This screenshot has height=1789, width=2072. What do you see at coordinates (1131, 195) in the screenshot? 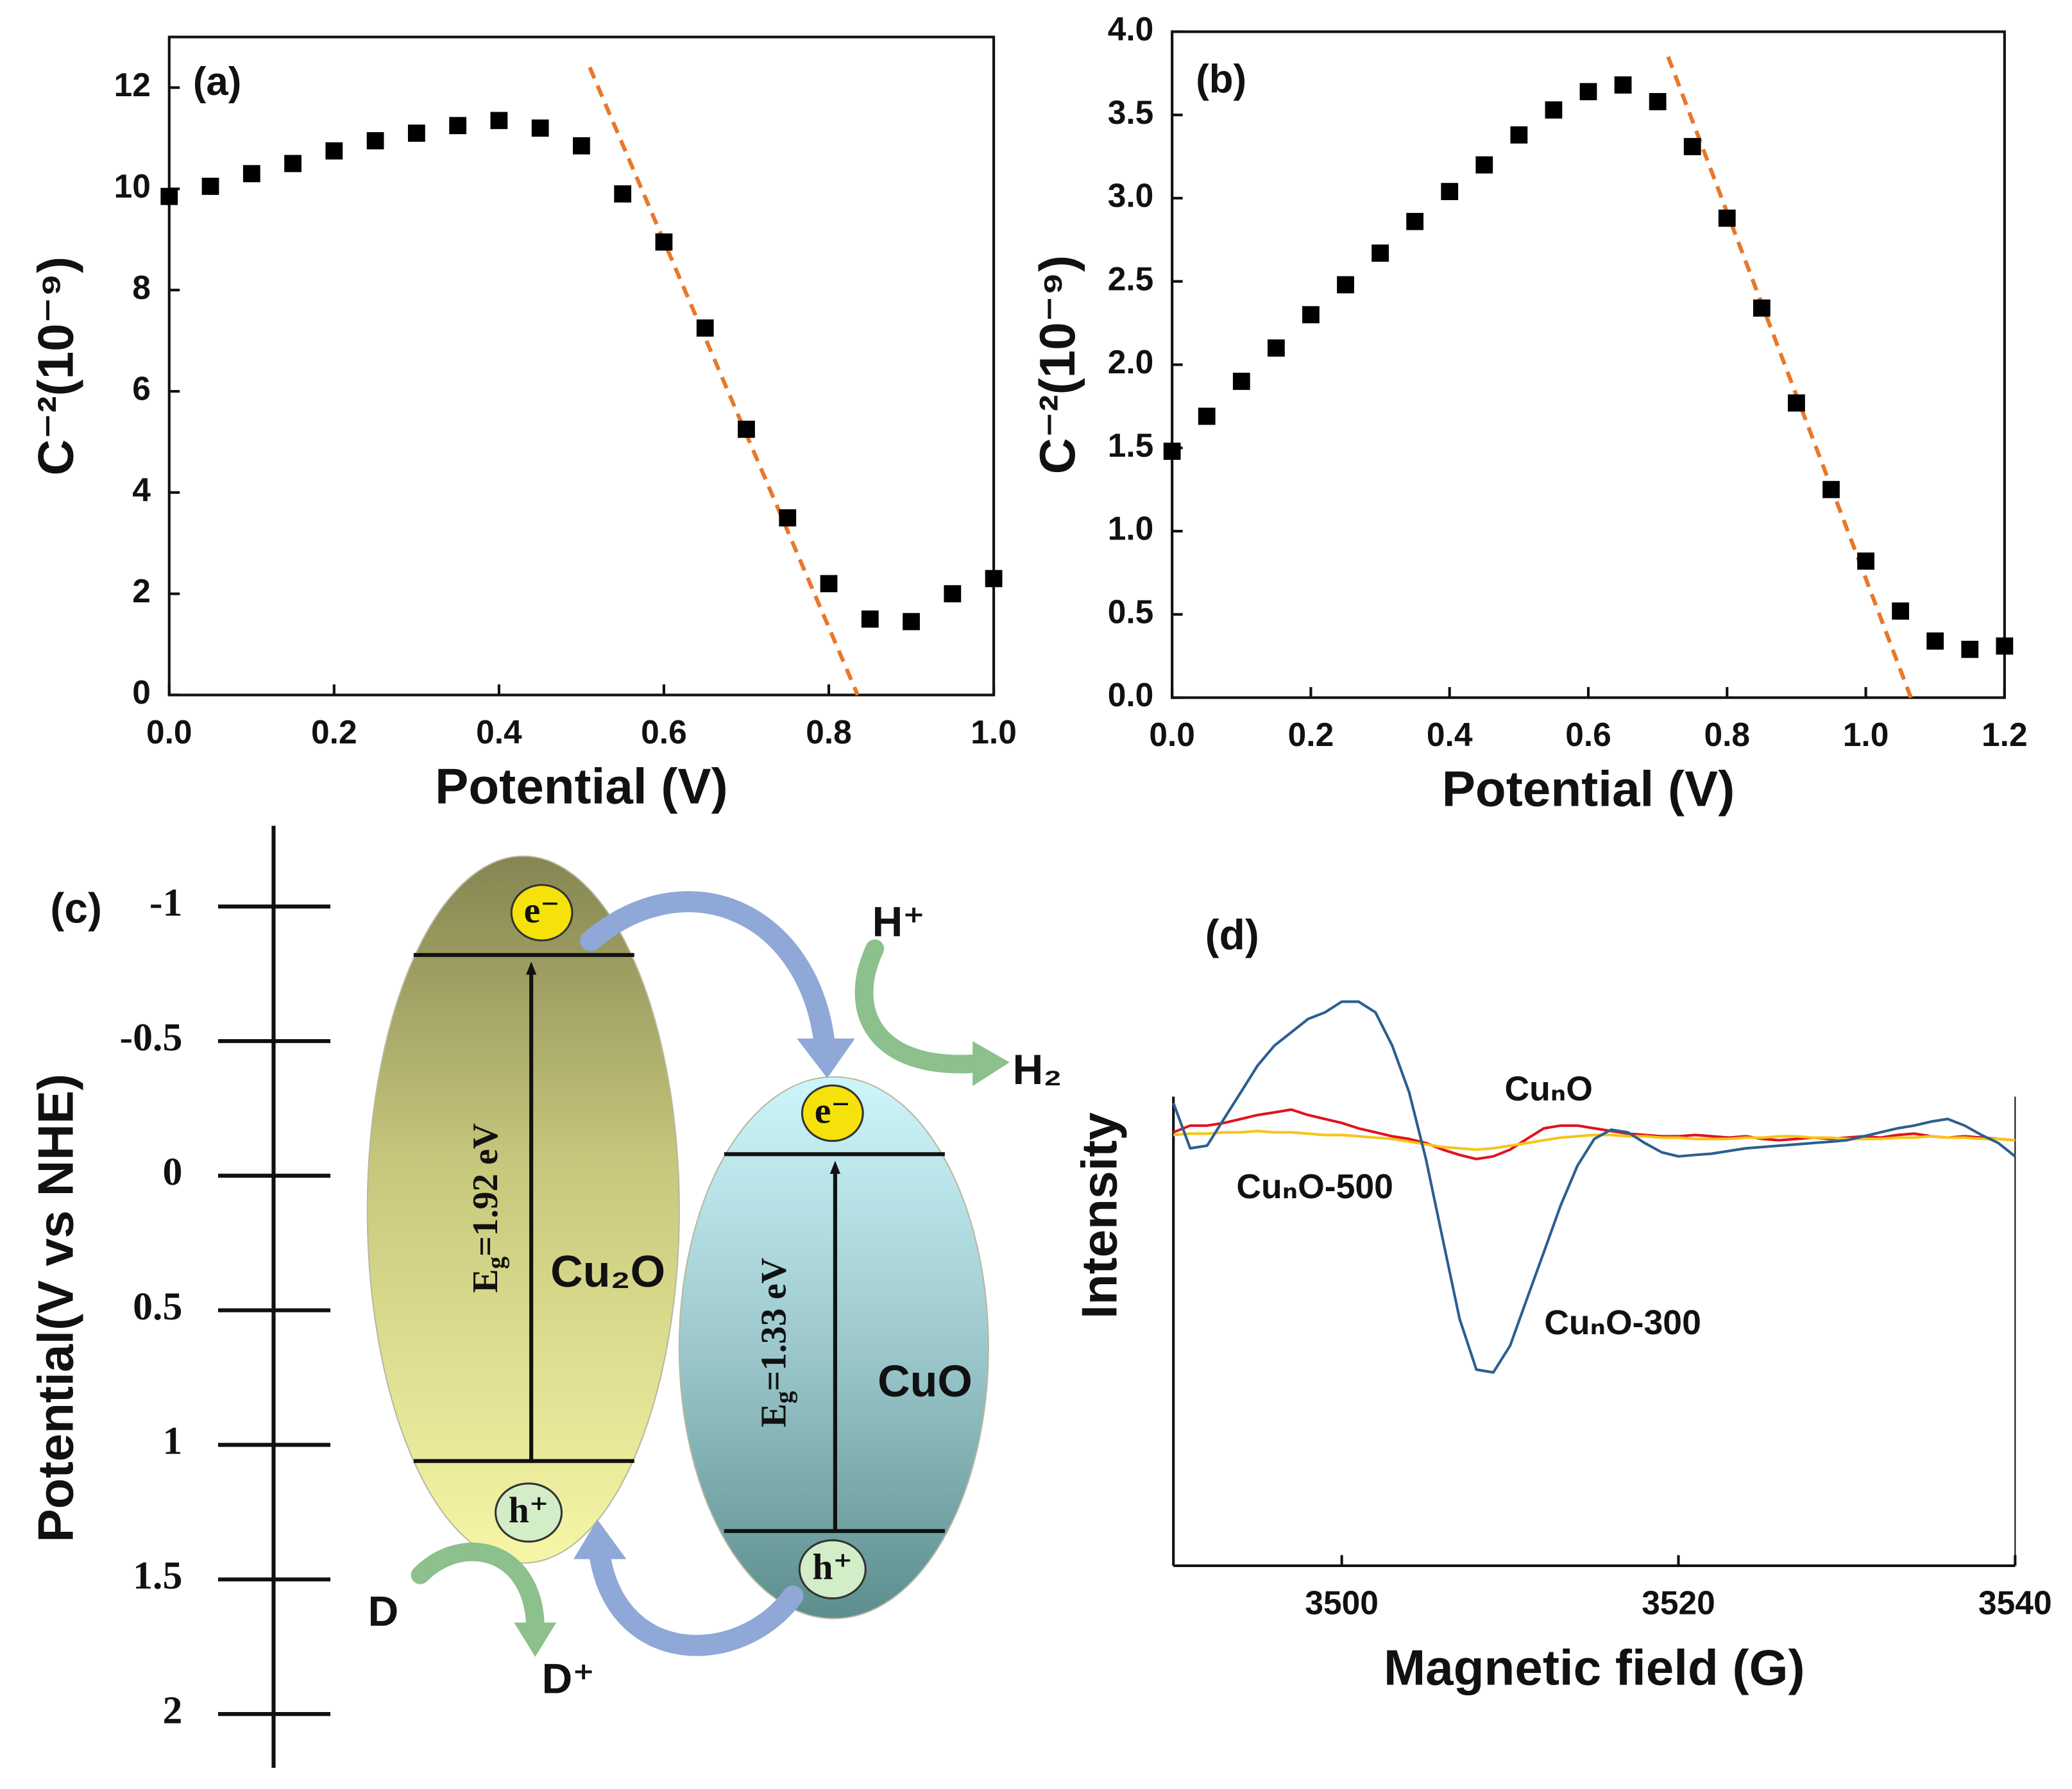
I see `y-tick-label: 3.0` at bounding box center [1131, 195].